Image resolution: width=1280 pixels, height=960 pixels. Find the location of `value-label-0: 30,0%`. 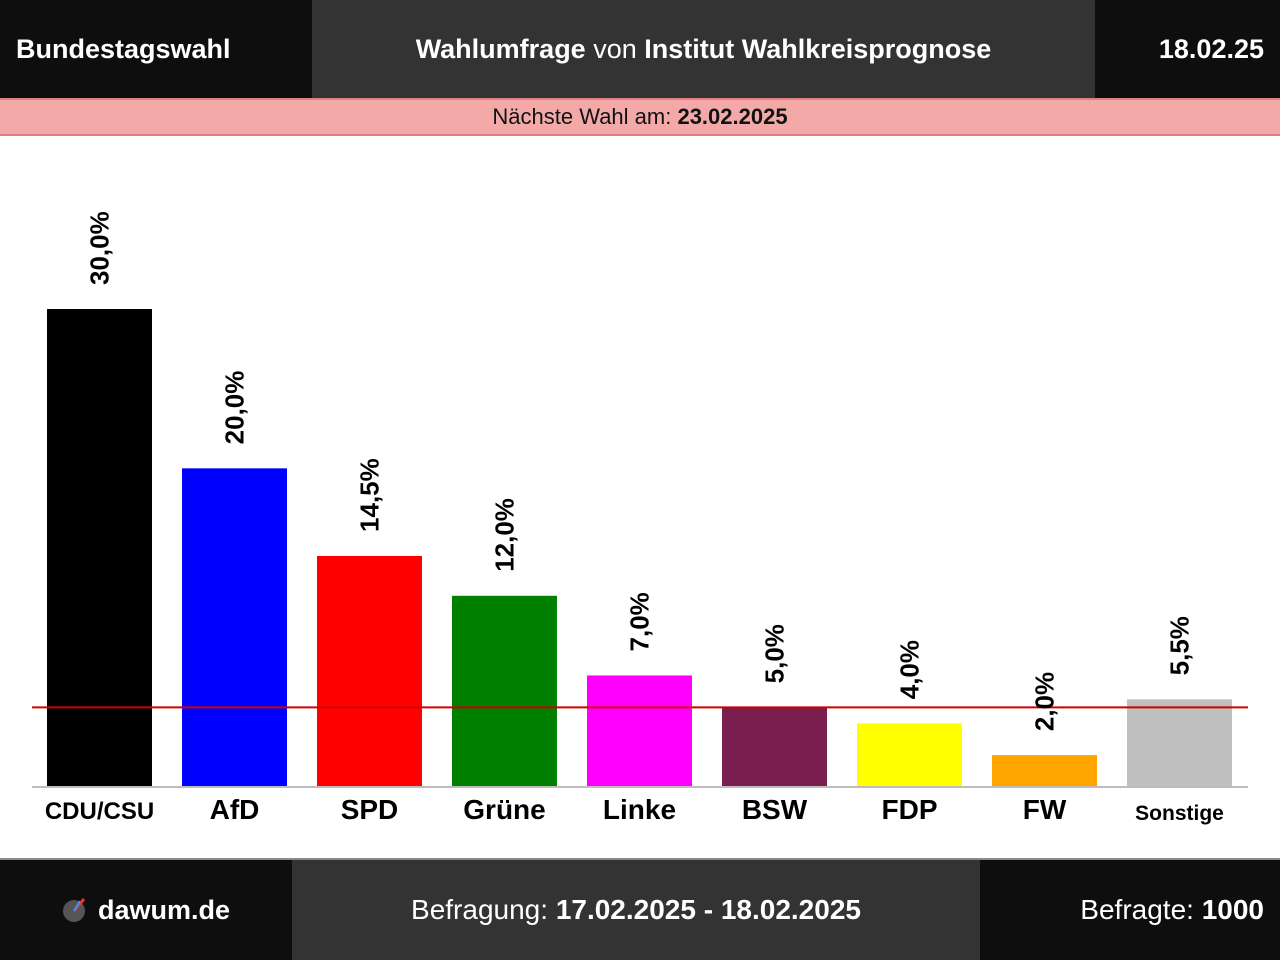

value-label-0: 30,0% is located at coordinates (100, 248).